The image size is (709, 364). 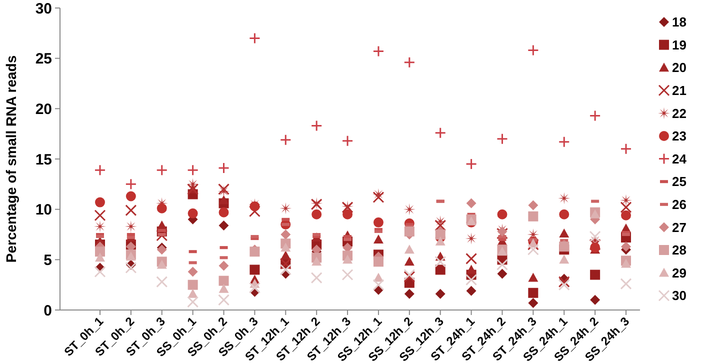 I want to click on legend-label: 20, so click(x=679, y=68).